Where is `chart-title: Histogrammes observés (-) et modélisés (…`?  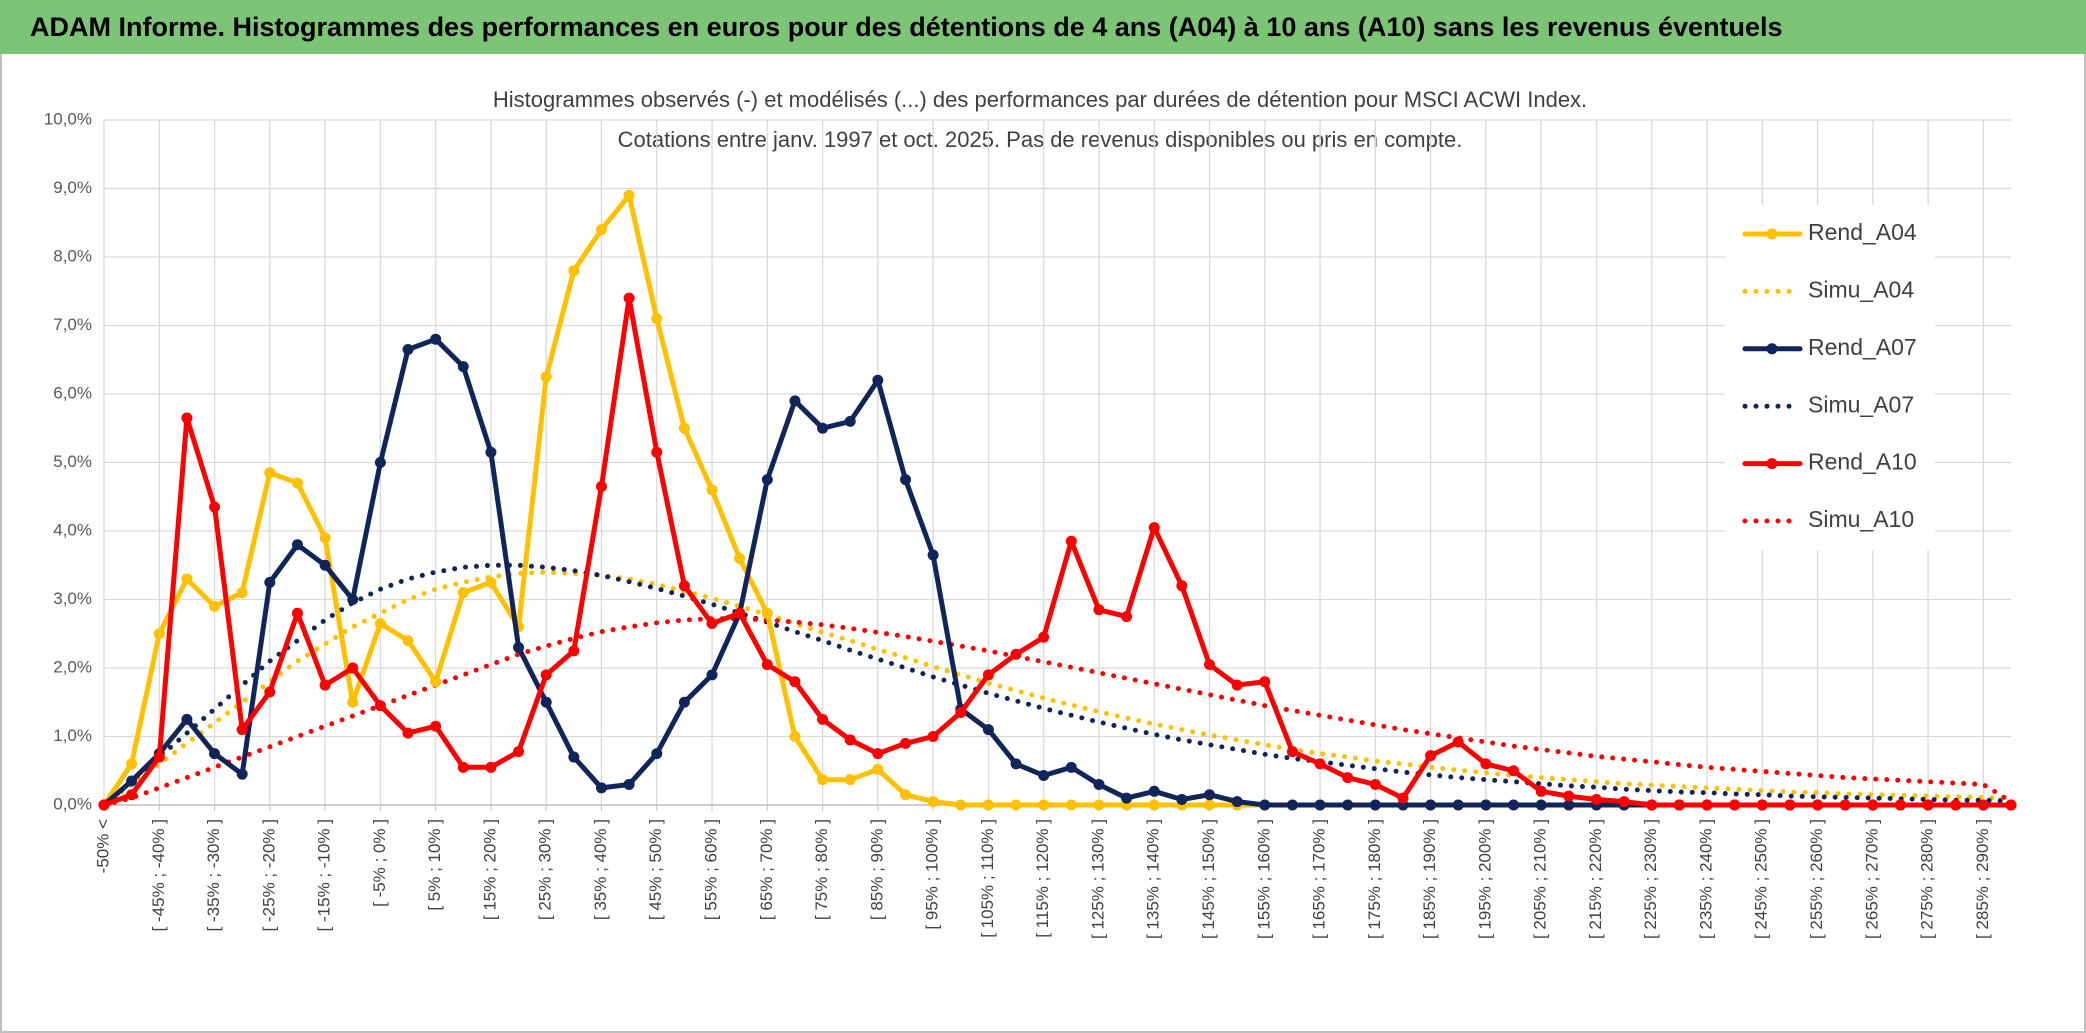 chart-title: Histogrammes observés (-) et modélisés (… is located at coordinates (1040, 99).